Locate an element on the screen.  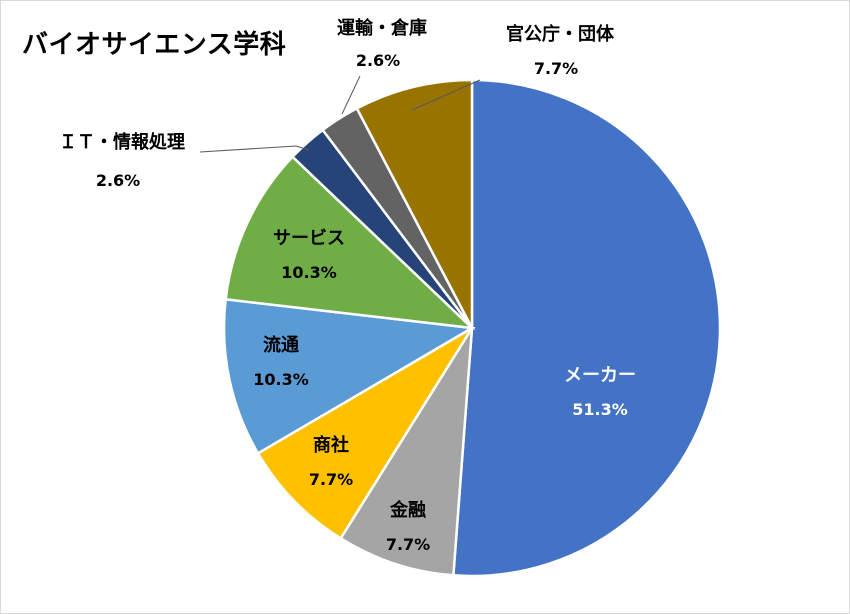
slice-label-0: メーカー is located at coordinates (600, 375).